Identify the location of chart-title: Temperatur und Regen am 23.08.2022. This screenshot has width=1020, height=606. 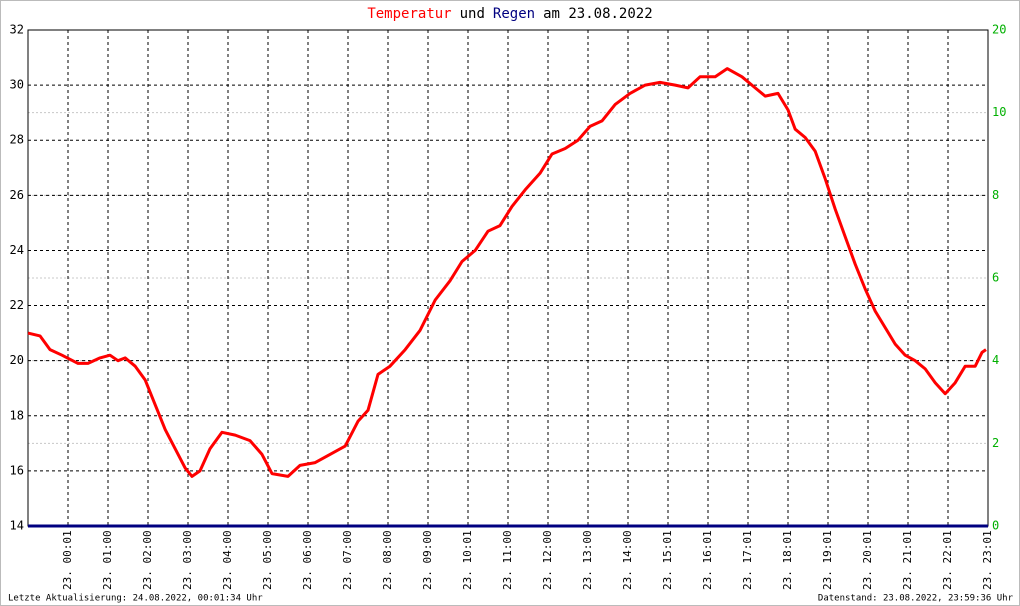
(509, 14).